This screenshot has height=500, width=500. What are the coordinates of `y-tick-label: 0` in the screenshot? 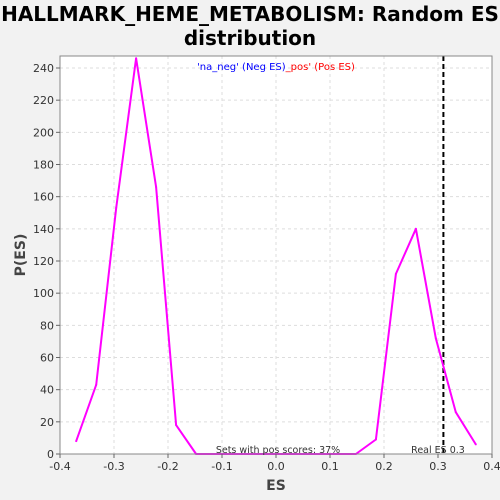 It's located at (50, 454).